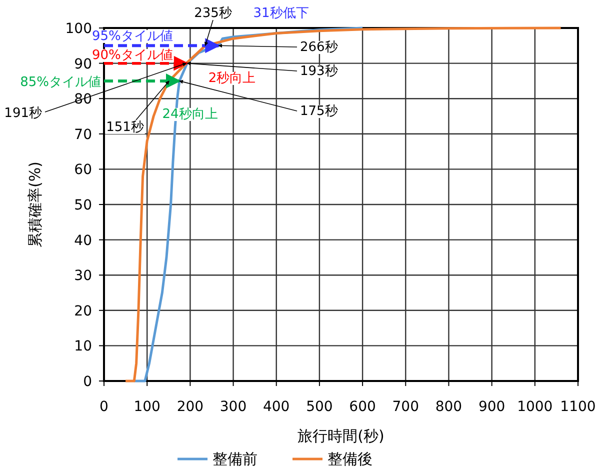  What do you see at coordinates (319, 111) in the screenshot?
I see `annotation: 175秒` at bounding box center [319, 111].